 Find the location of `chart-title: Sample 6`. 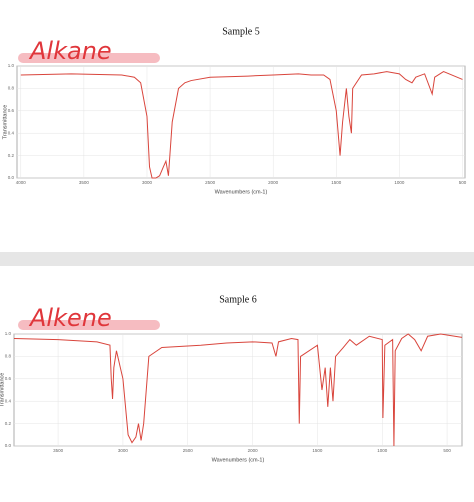

chart-title: Sample 6 is located at coordinates (238, 299).